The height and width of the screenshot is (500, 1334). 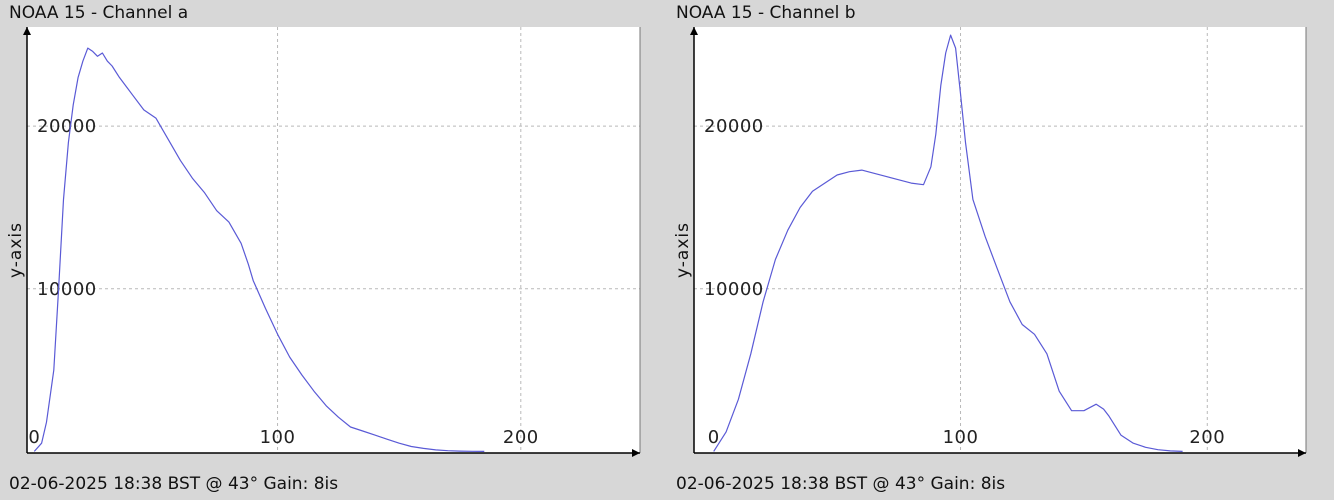 What do you see at coordinates (766, 13) in the screenshot?
I see `chart-title: NOAA 15 - Channel b` at bounding box center [766, 13].